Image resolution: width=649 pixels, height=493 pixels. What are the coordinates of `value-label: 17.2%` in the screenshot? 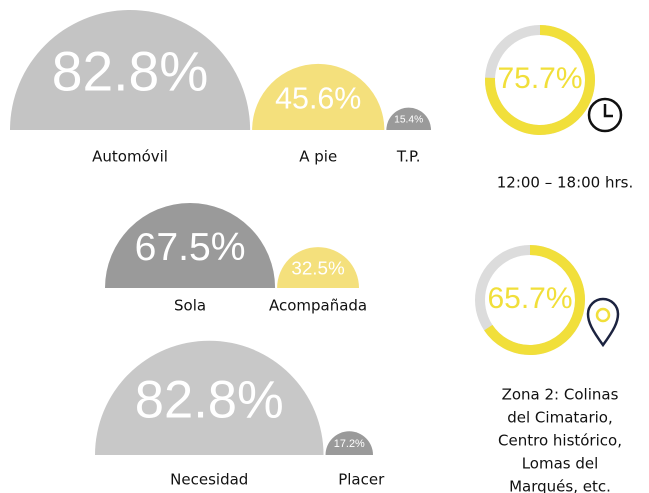 It's located at (349, 444).